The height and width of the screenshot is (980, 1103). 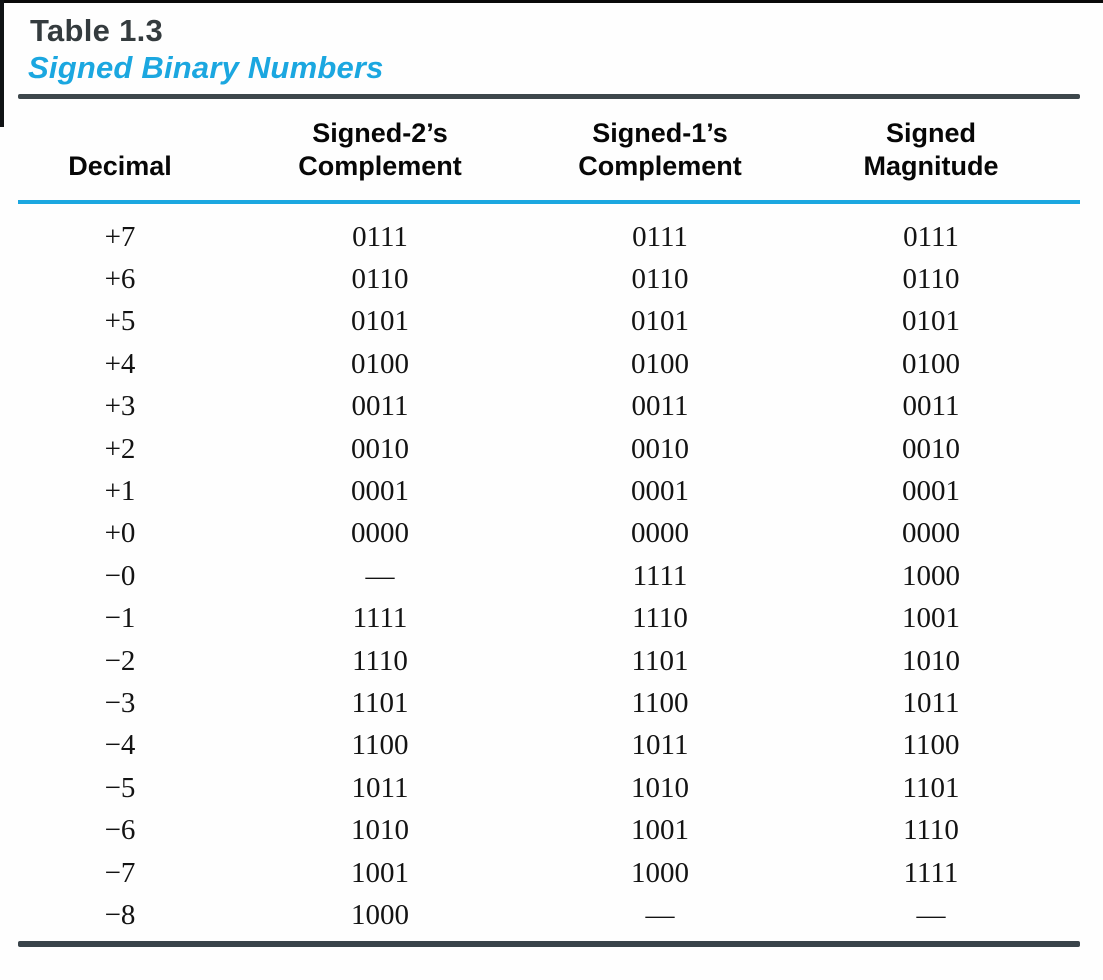 I want to click on col-header-label: Signed-2’s, so click(x=380, y=133).